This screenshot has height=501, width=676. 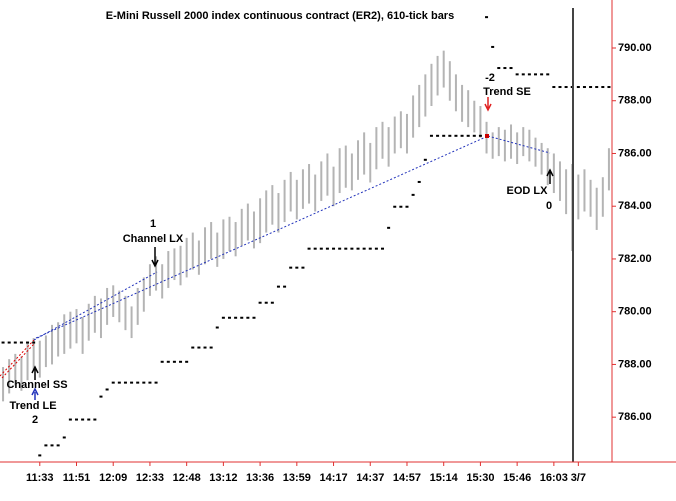 I want to click on x-tick-label: 14:37, so click(x=370, y=478).